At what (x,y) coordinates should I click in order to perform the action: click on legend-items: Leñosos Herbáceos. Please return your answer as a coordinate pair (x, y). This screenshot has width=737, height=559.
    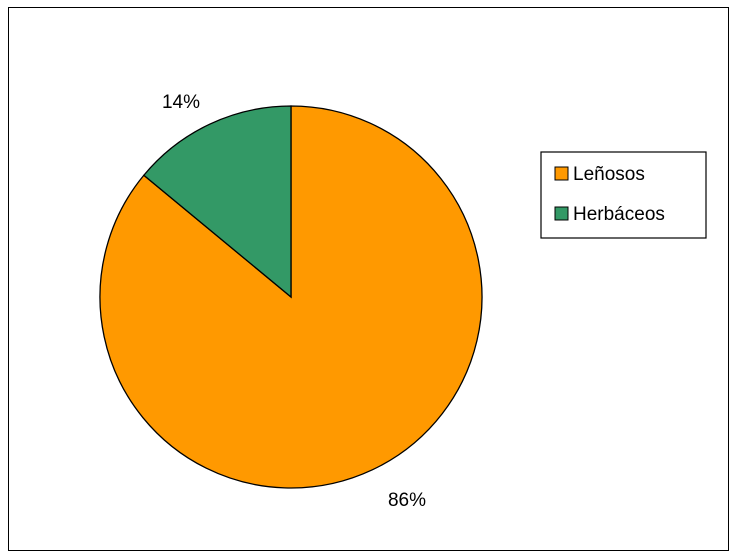
    Looking at the image, I should click on (609, 194).